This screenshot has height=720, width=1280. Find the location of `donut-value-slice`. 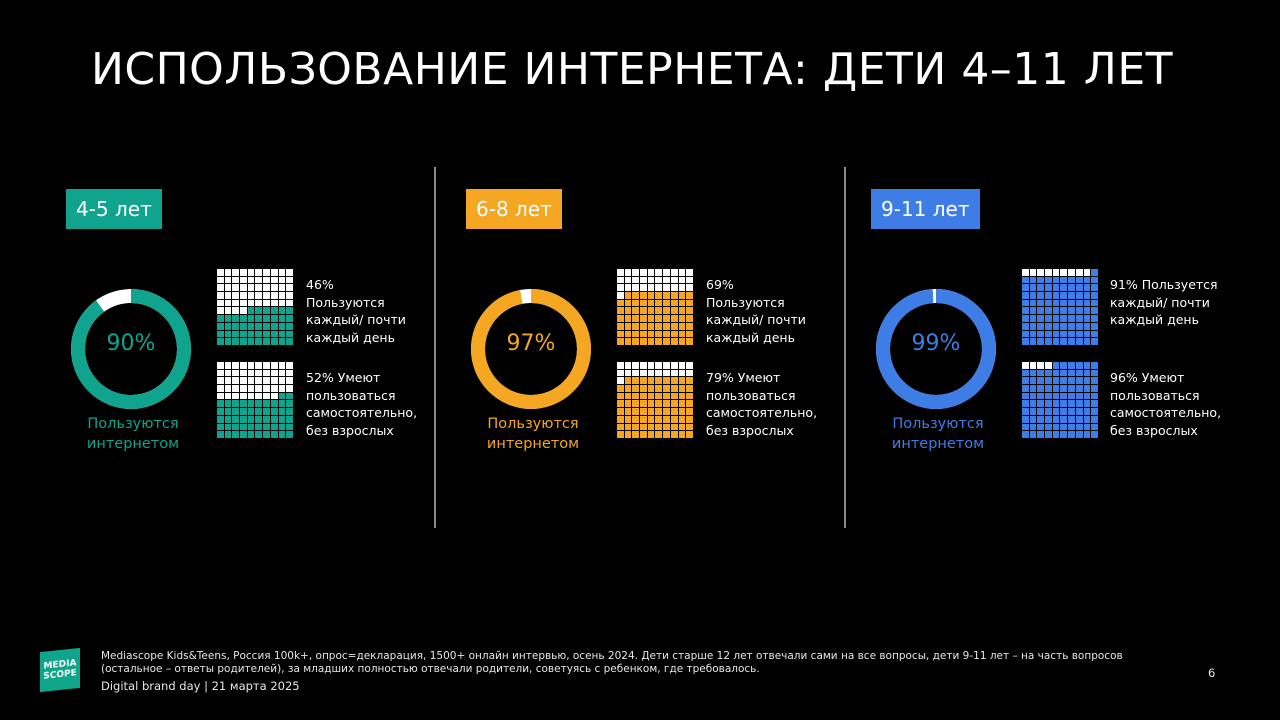

donut-value-slice is located at coordinates (131, 349).